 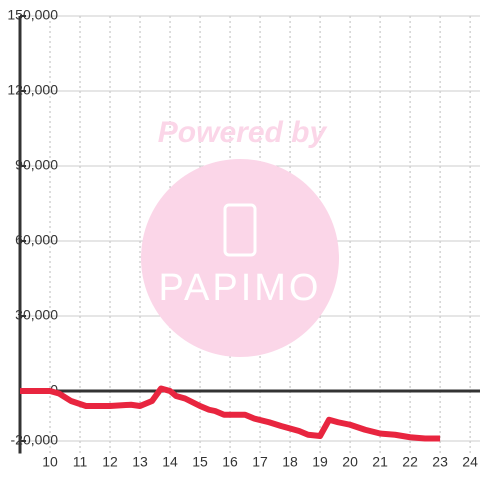 I want to click on x-tick-label: 12, so click(x=110, y=462).